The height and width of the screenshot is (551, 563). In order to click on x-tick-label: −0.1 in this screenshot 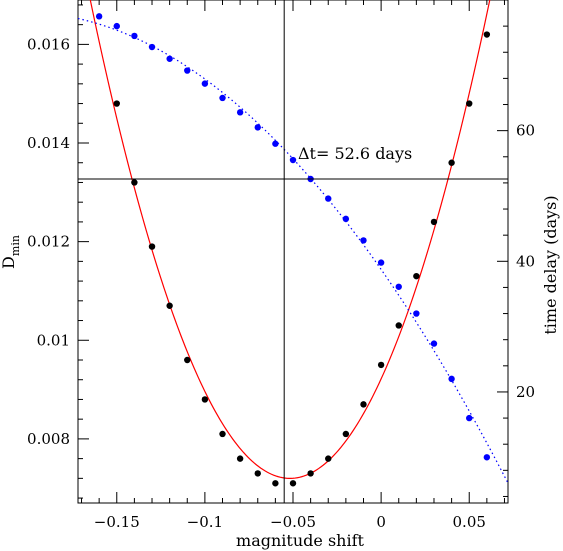, I will do `click(205, 522)`.